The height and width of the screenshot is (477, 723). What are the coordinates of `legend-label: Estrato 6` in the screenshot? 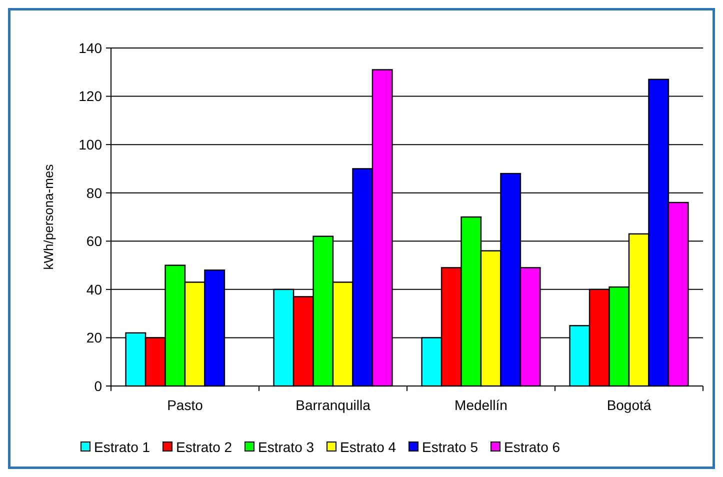 It's located at (532, 446).